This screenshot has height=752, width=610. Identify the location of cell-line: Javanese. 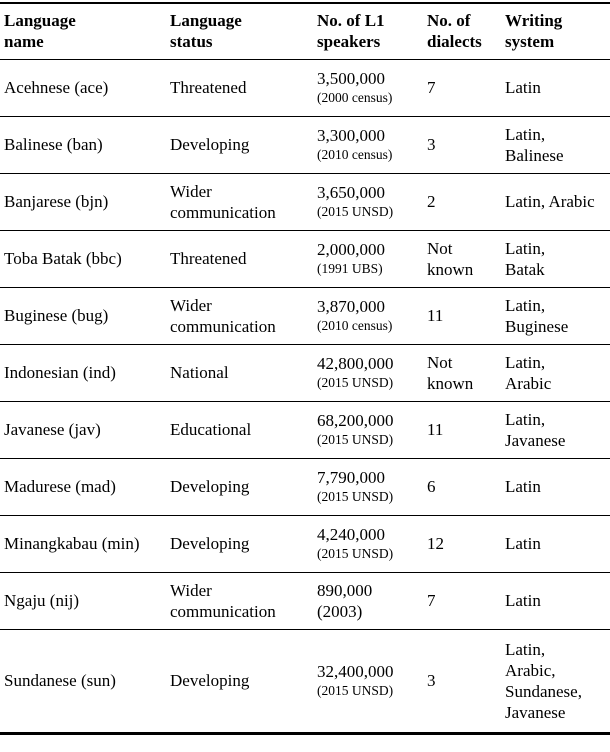
(535, 712).